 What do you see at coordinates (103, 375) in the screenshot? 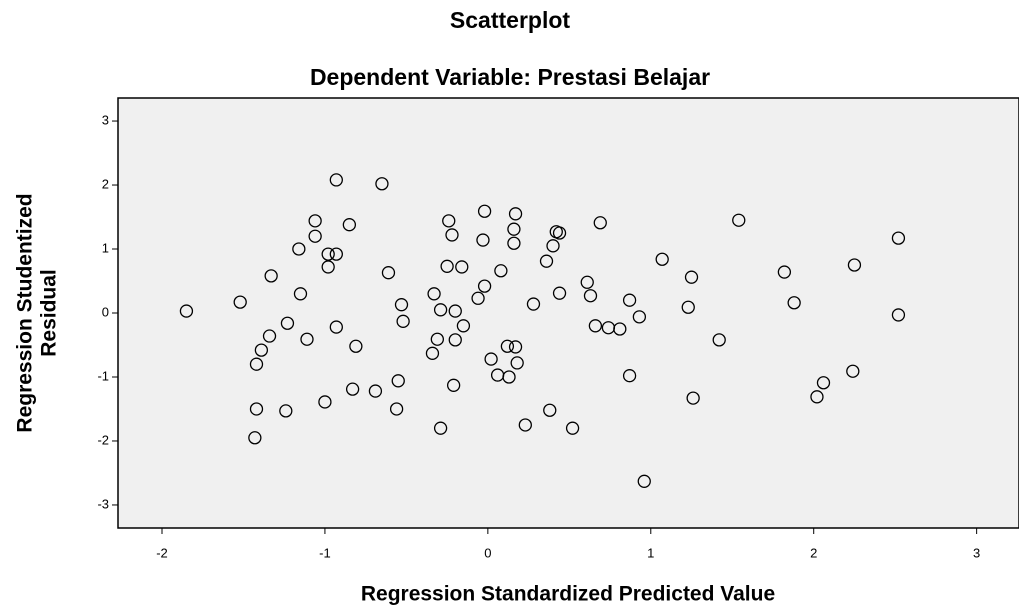
I see `y-tick-label: -1` at bounding box center [103, 375].